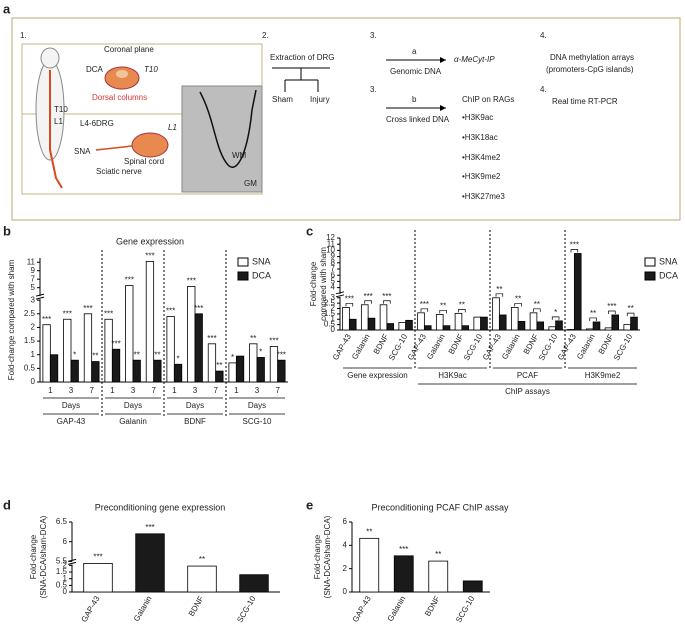  What do you see at coordinates (333, 297) in the screenshot?
I see `y-tick-label: 3` at bounding box center [333, 297].